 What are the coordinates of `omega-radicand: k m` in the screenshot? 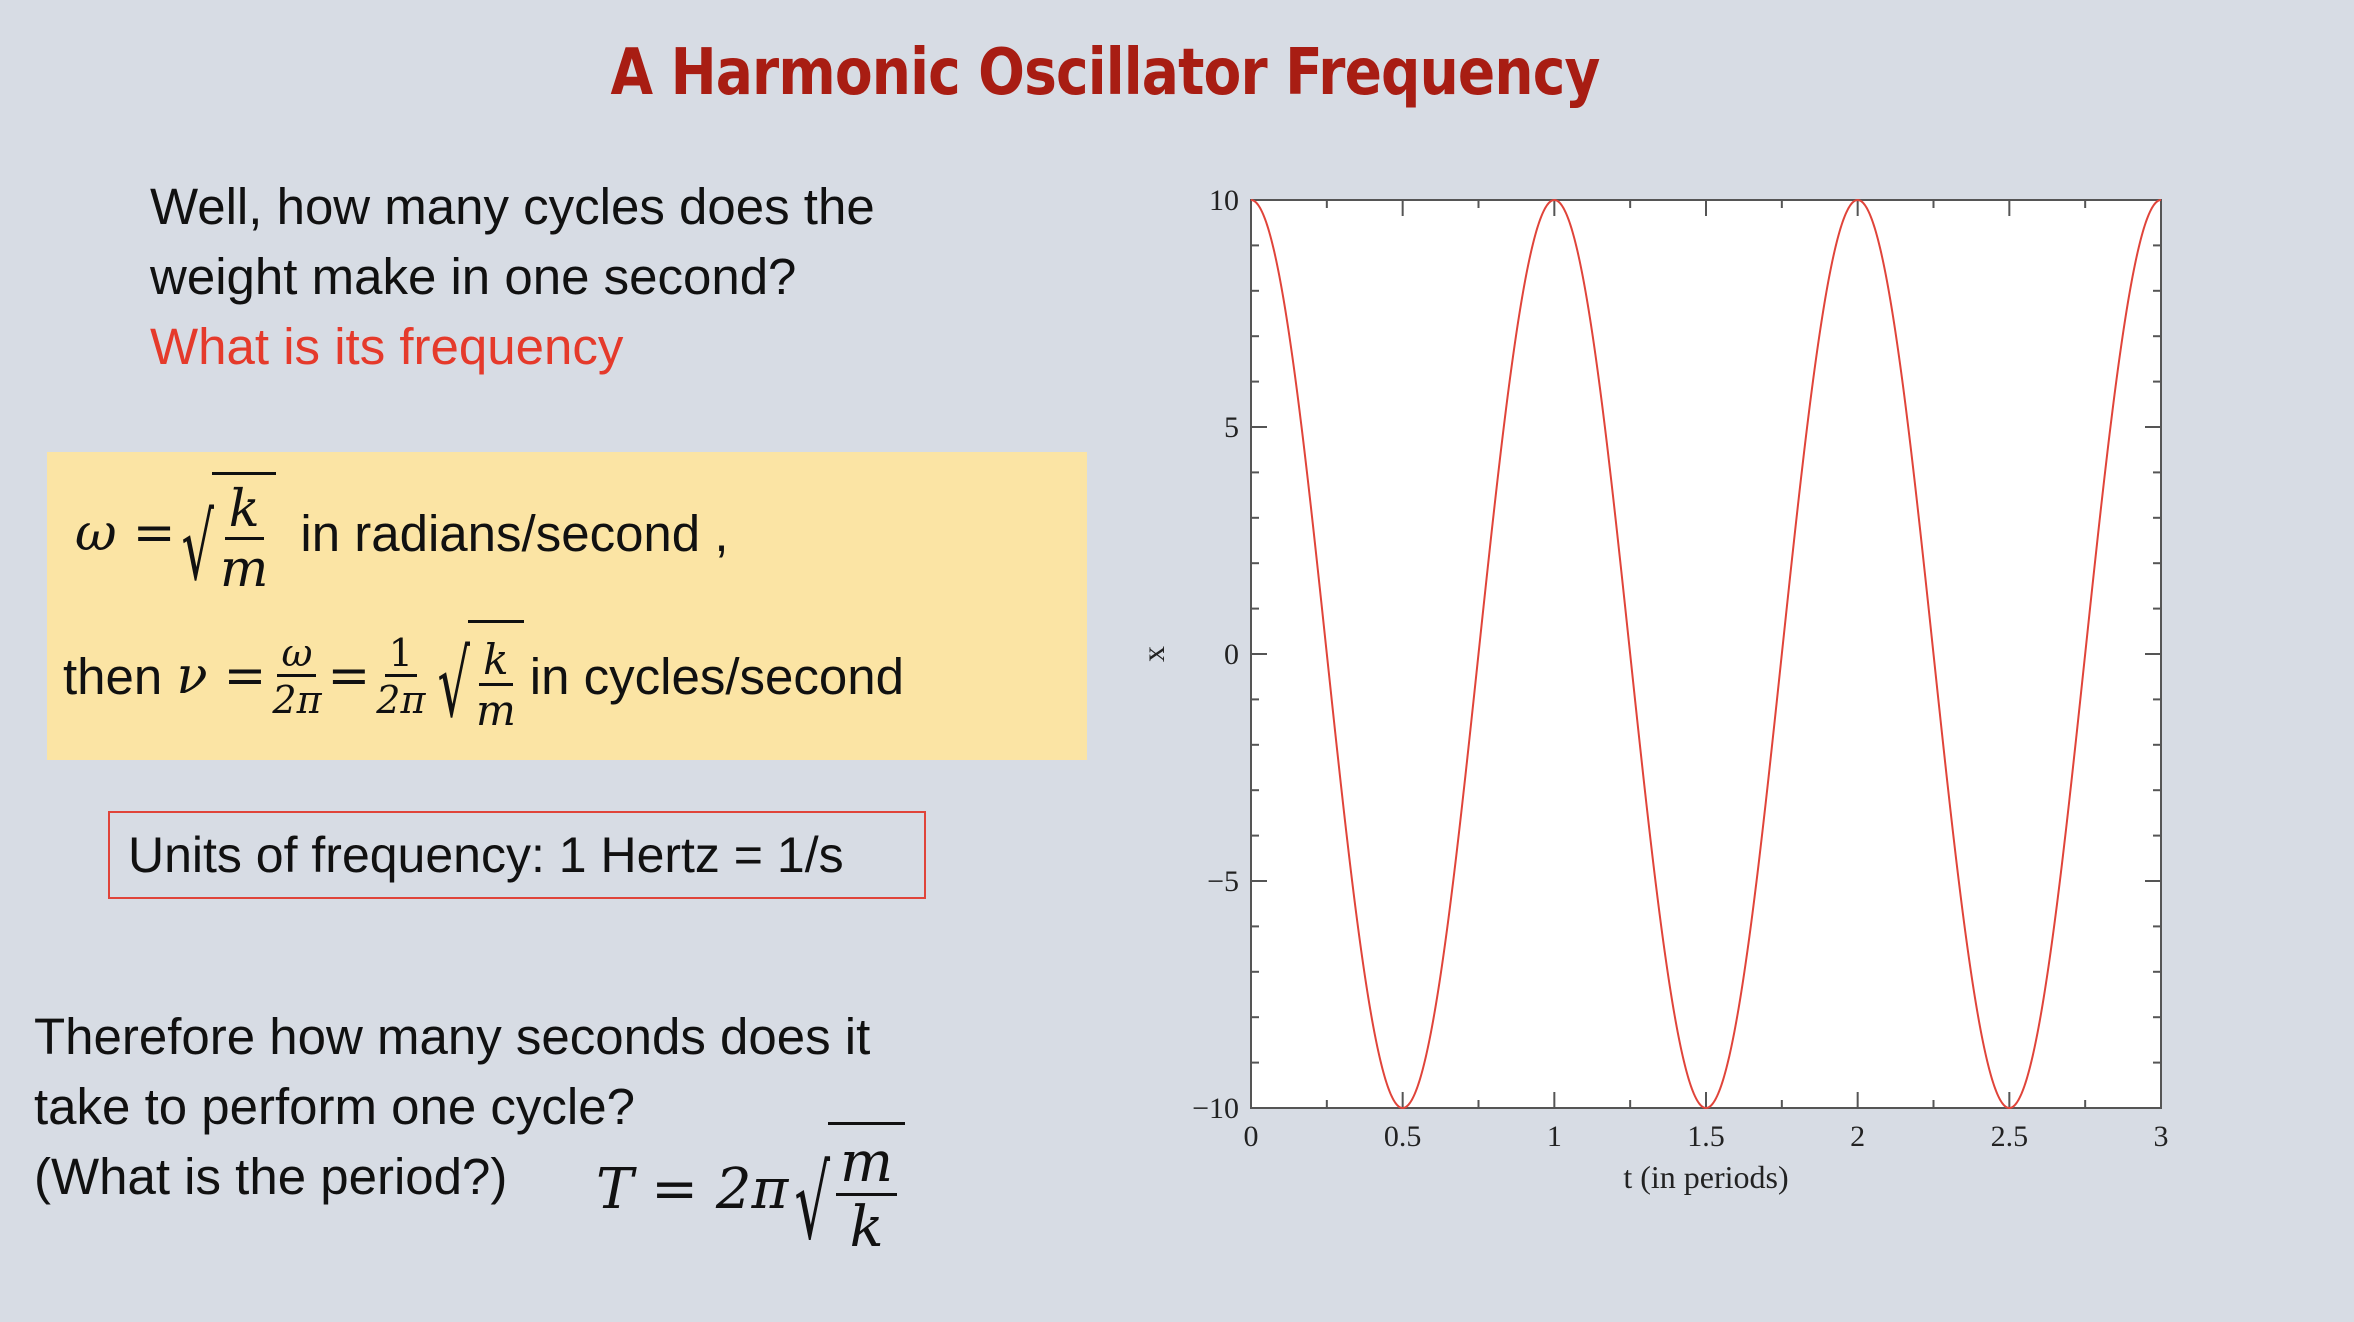 It's located at (244, 533).